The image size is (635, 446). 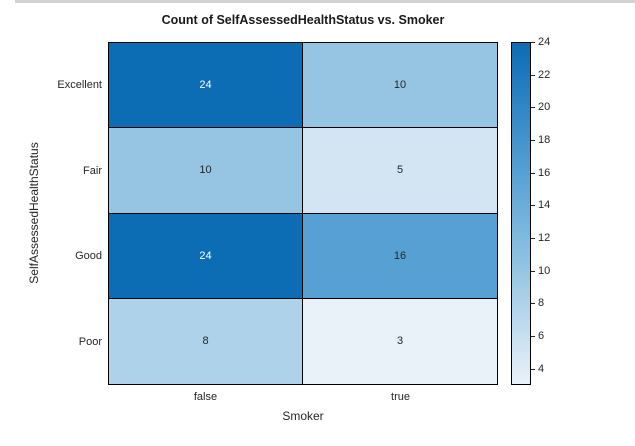 What do you see at coordinates (544, 74) in the screenshot?
I see `colorbar-tick-label: 22` at bounding box center [544, 74].